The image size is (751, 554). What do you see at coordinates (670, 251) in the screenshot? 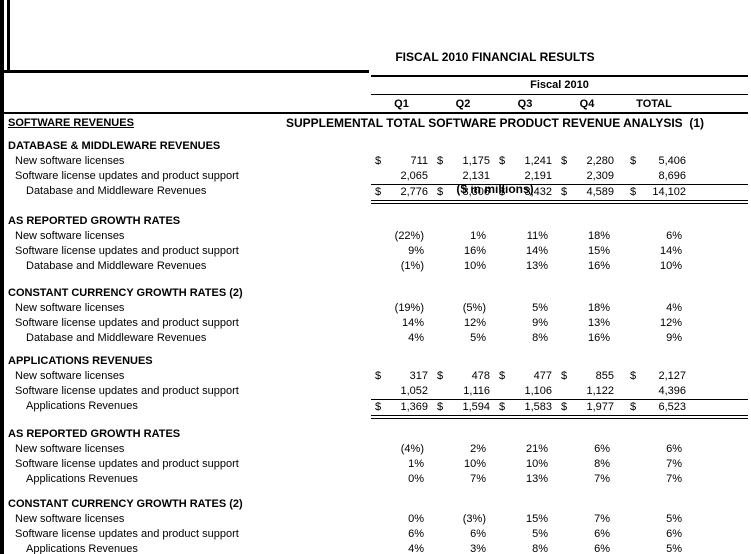
I see `value-cell: 14%` at bounding box center [670, 251].